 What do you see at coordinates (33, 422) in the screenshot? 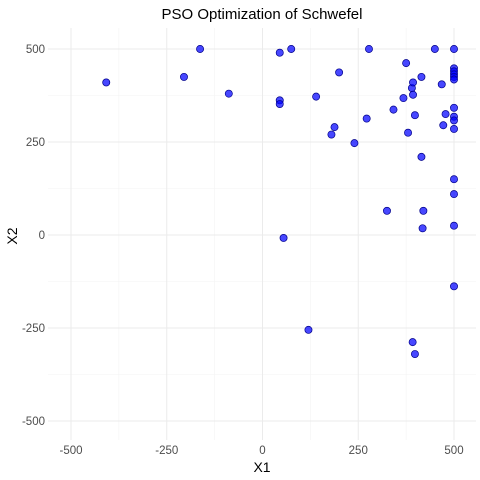
I see `y-tick-label: -500` at bounding box center [33, 422].